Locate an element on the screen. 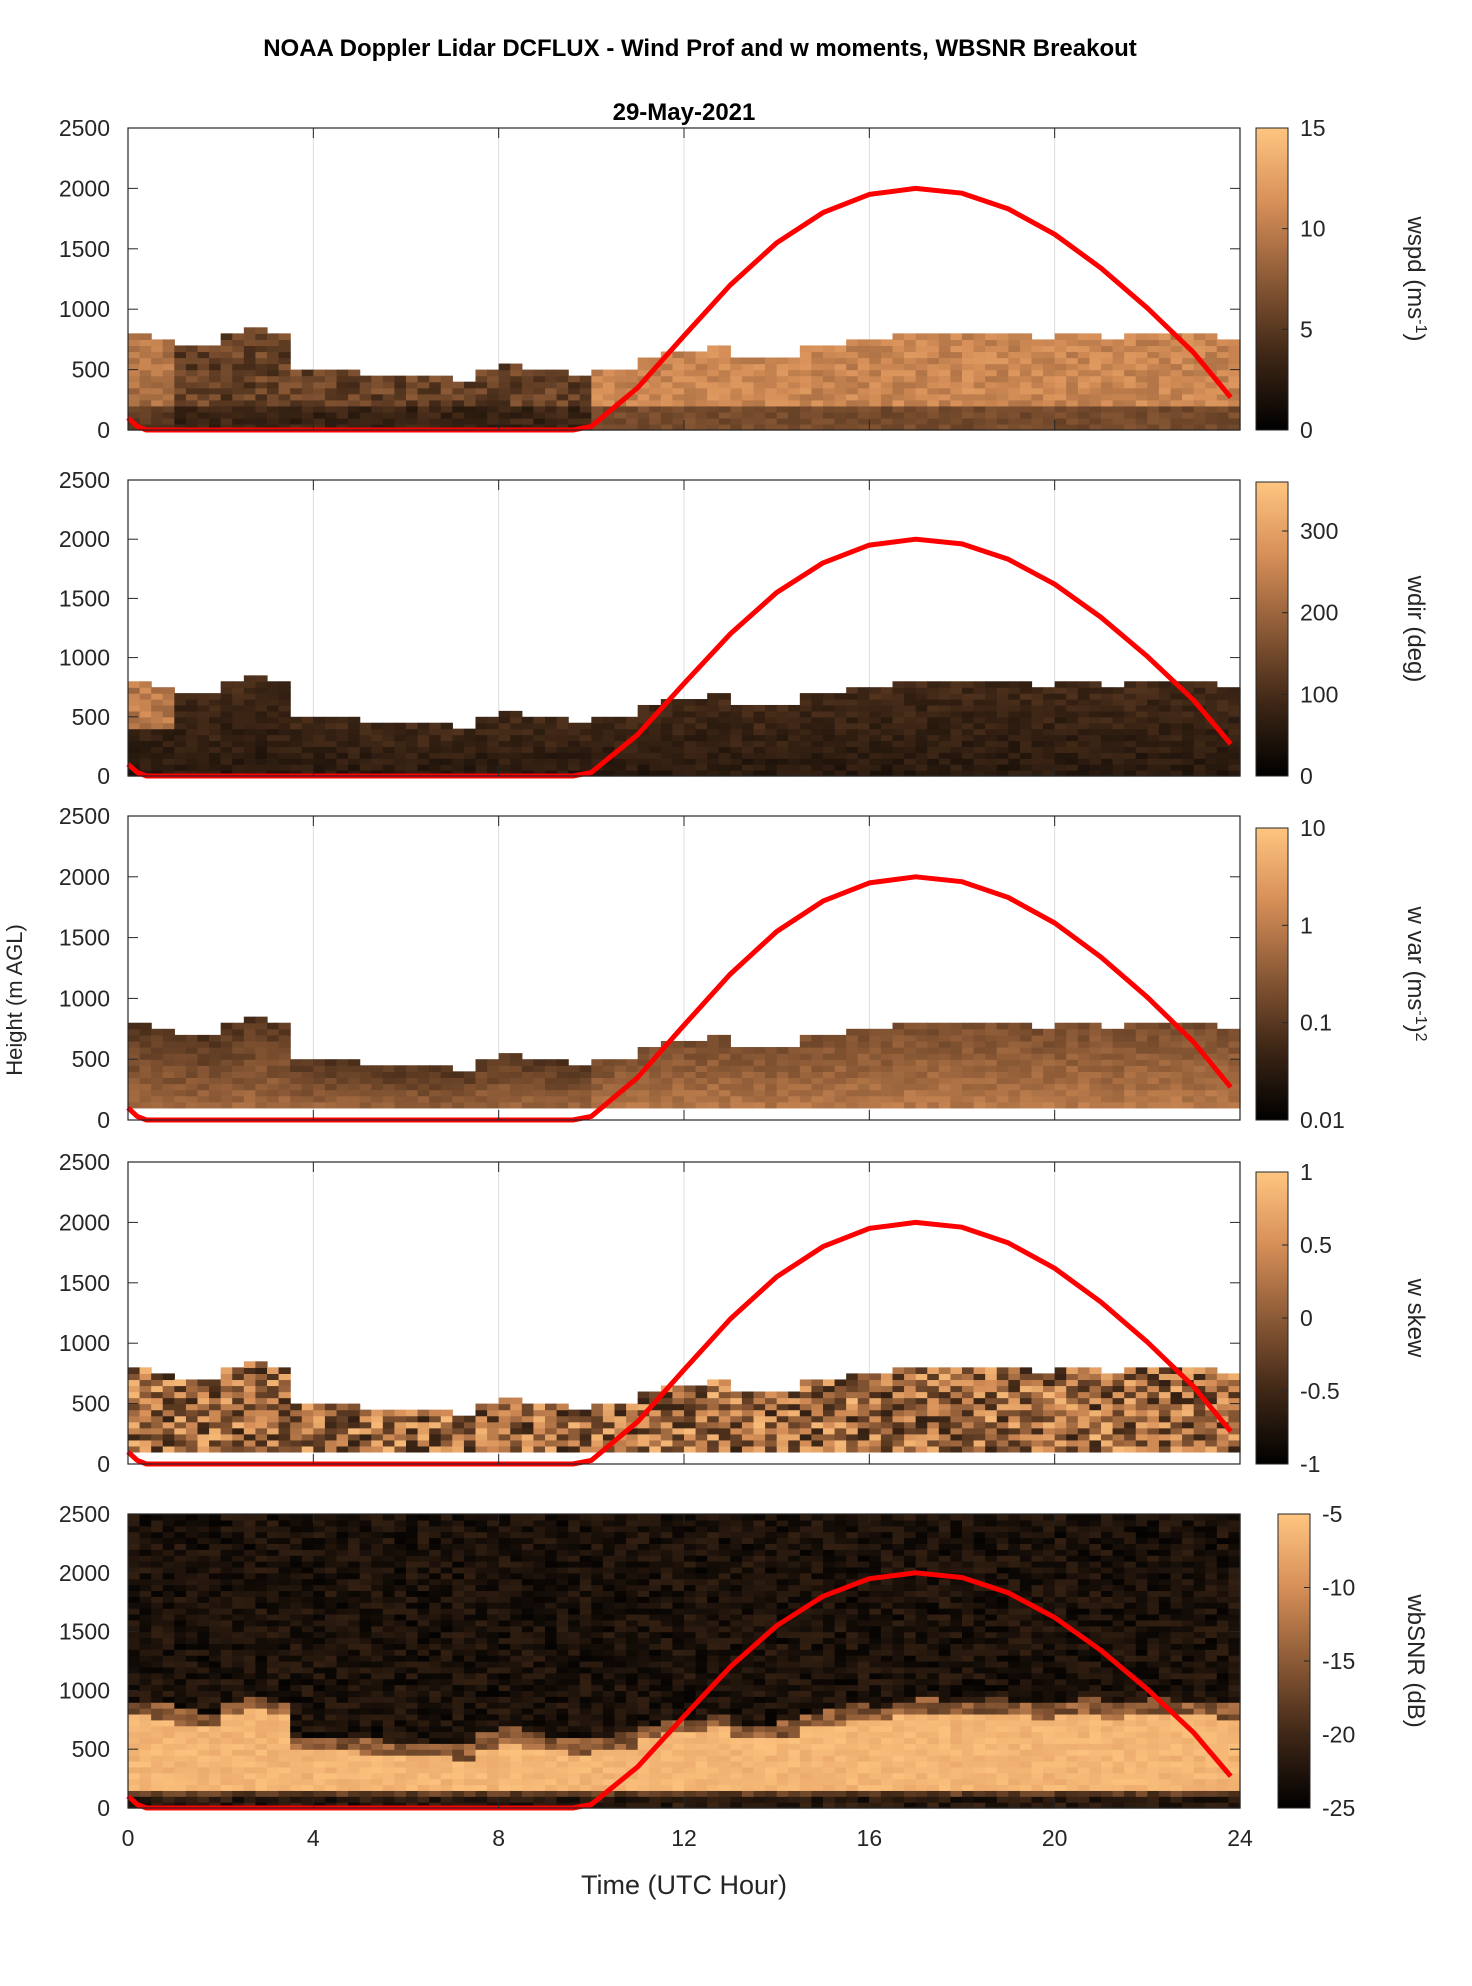 The height and width of the screenshot is (1986, 1472). colorbar-tick-label: 0.5 is located at coordinates (1316, 1245).